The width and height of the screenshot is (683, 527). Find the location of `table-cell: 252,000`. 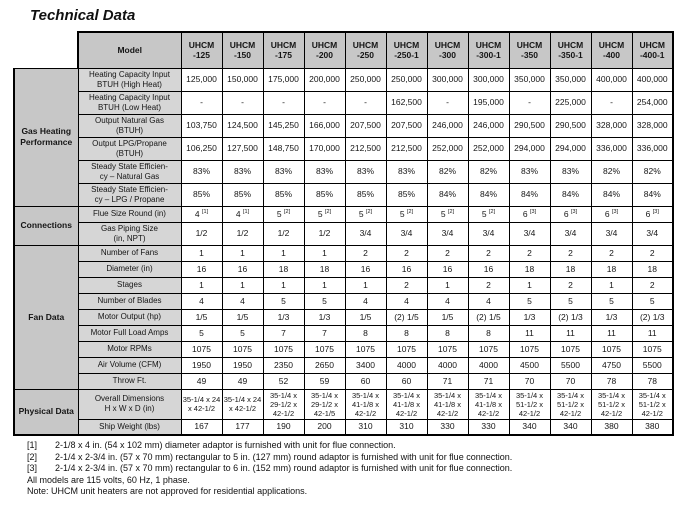

table-cell: 252,000 is located at coordinates (488, 148).